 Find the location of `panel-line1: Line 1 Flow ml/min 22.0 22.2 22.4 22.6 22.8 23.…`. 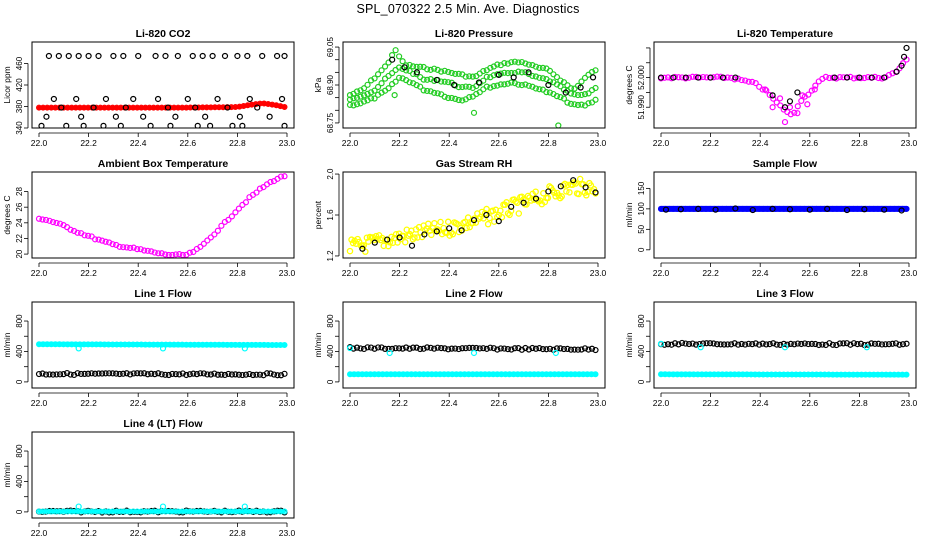

panel-line1: Line 1 Flow ml/min 22.0 22.2 22.4 22.6 22.8 23.… is located at coordinates (149, 348).